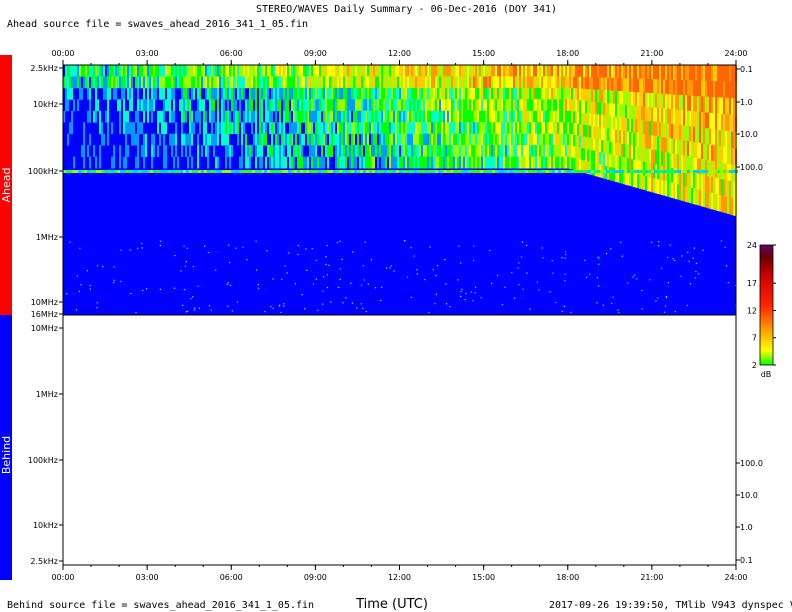 This screenshot has height=612, width=792. I want to click on ahead-freq-label: 16MHz, so click(44, 314).